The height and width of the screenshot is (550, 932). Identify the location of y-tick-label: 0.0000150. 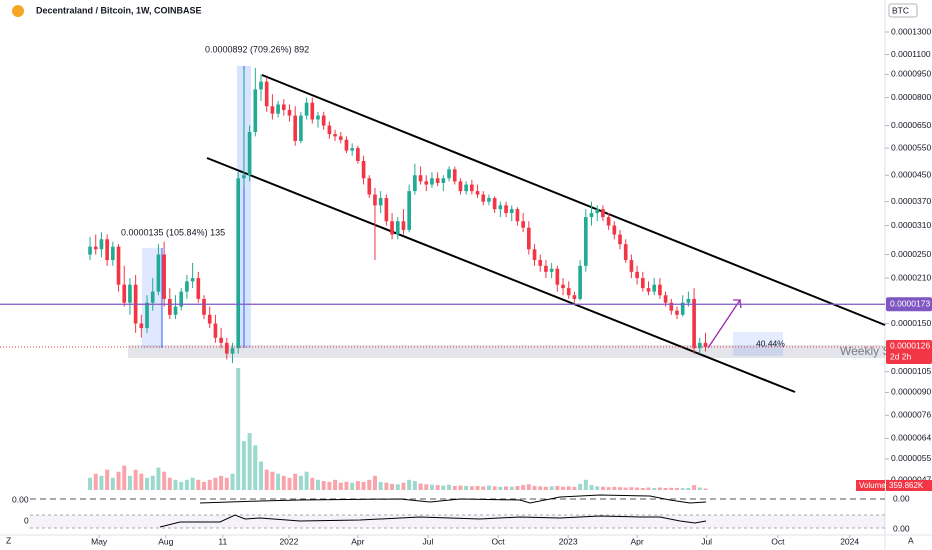
(911, 323).